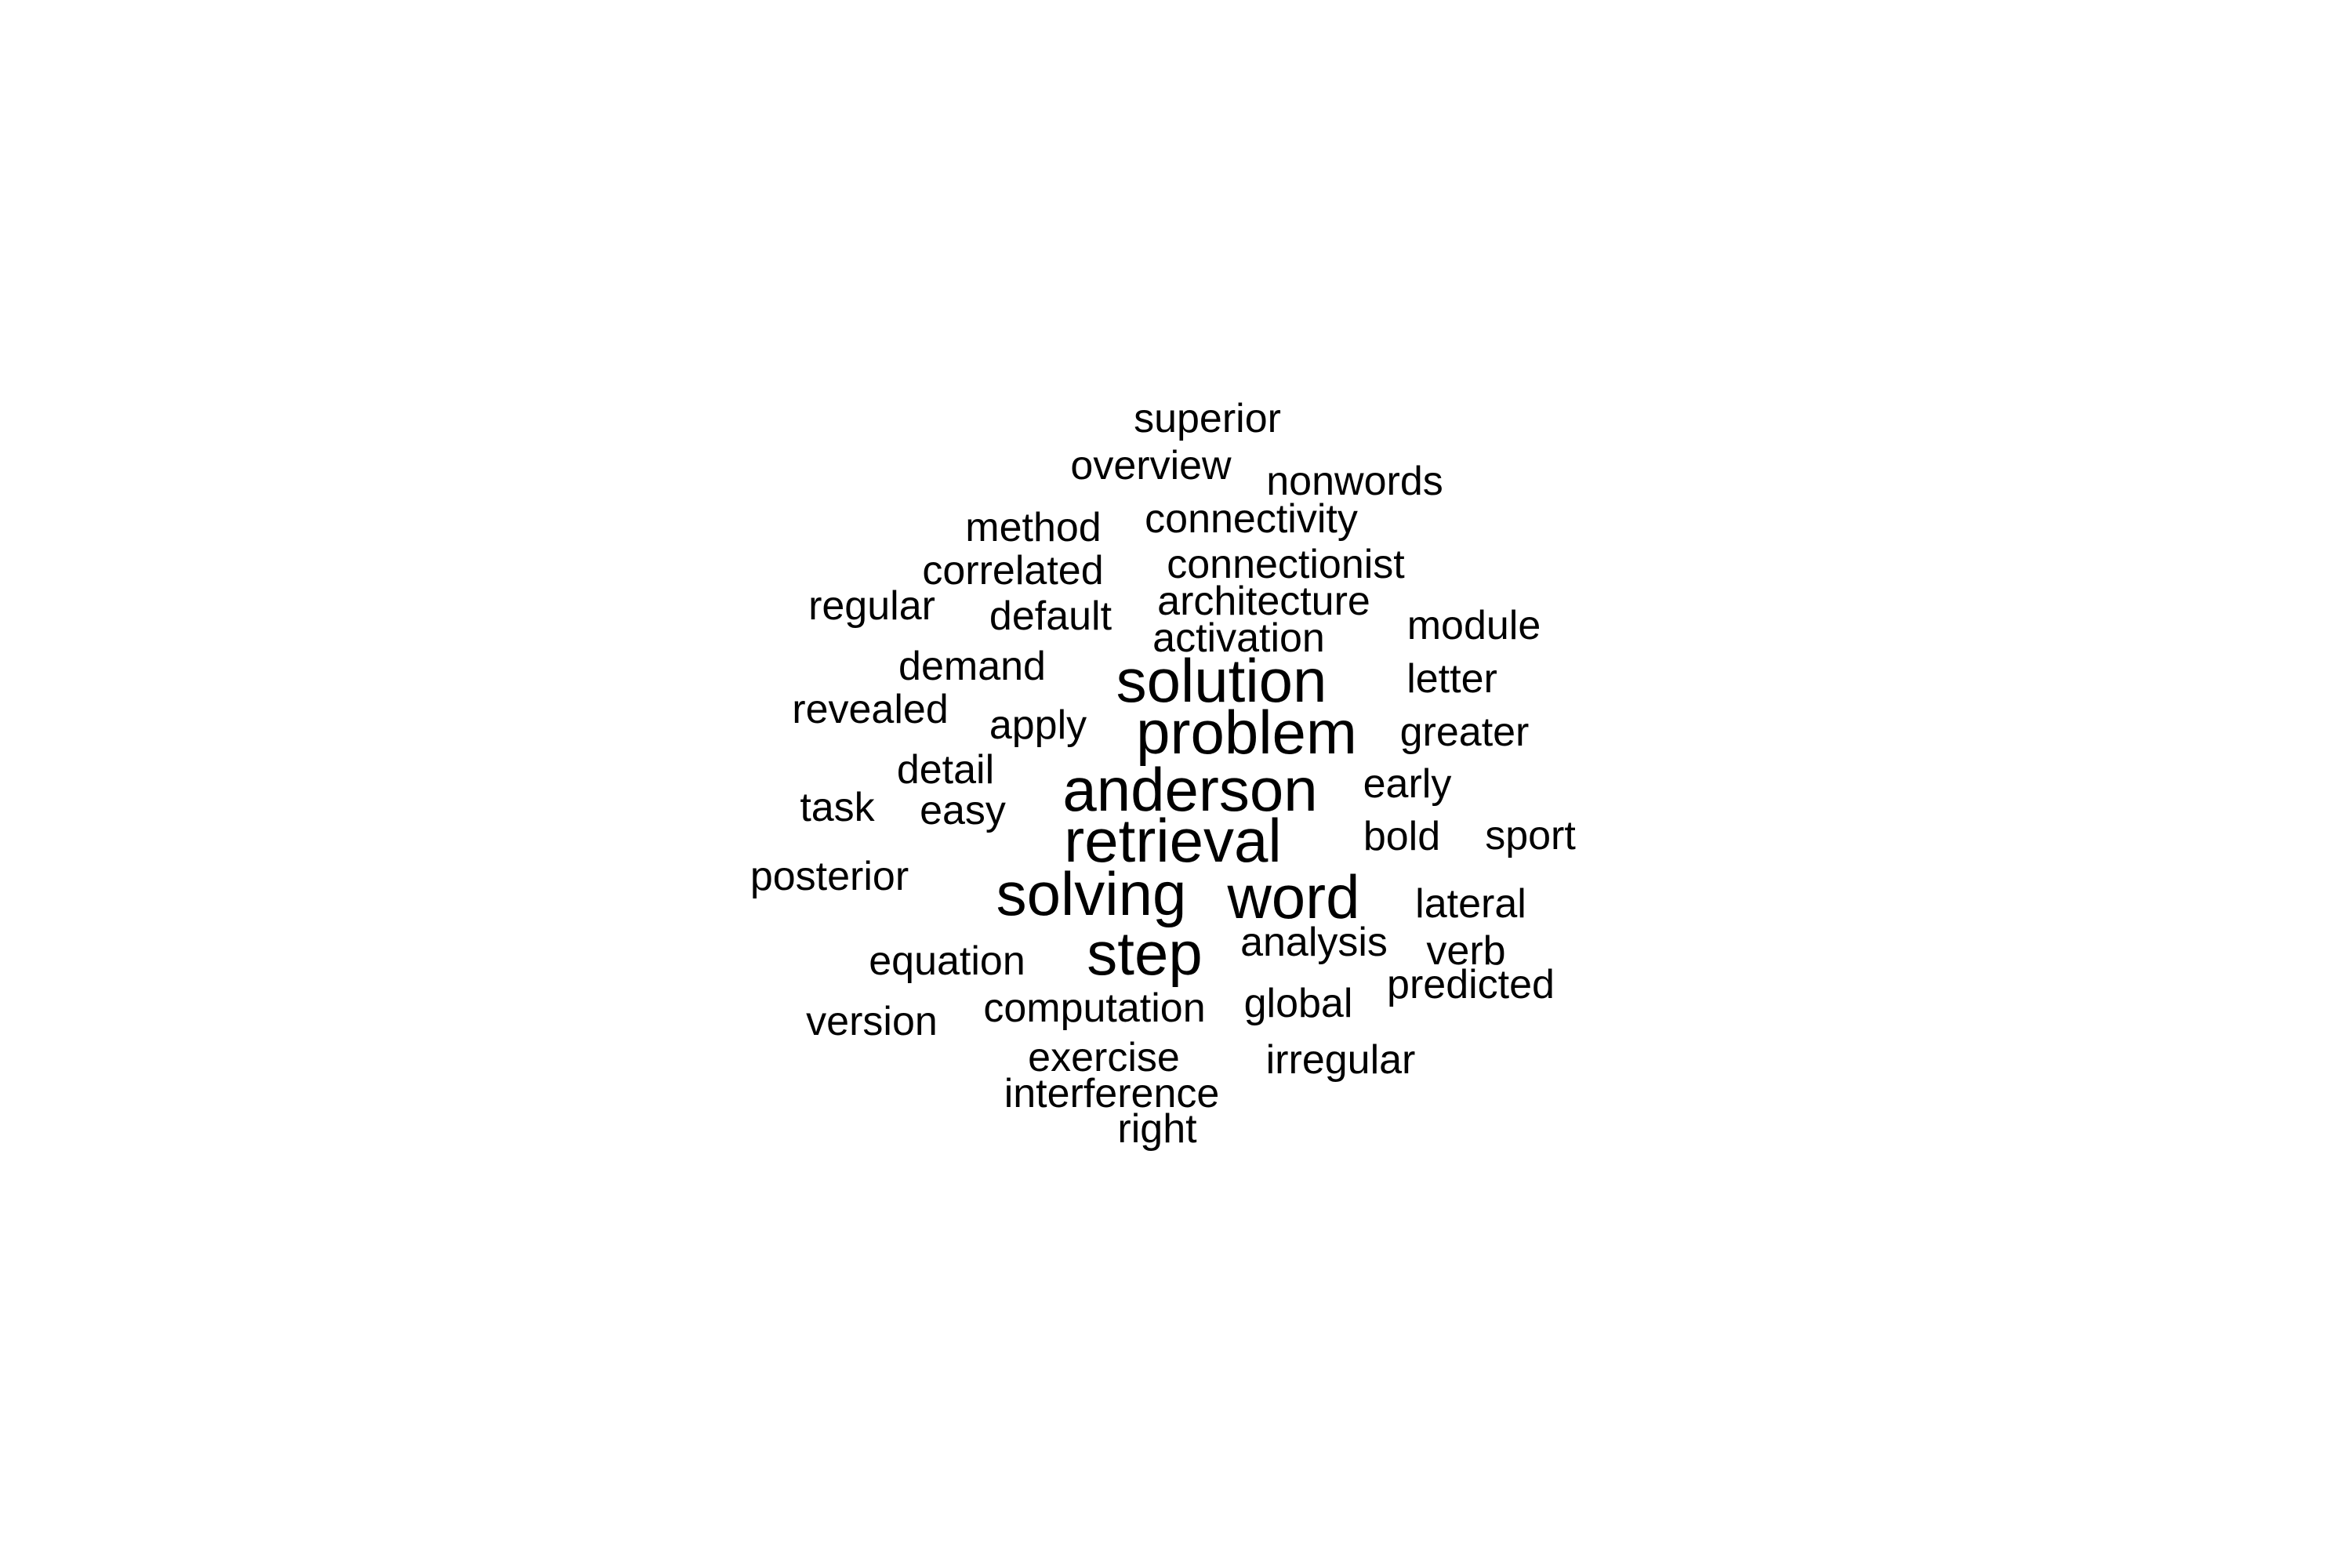  I want to click on word-lateral: lateral, so click(1470, 904).